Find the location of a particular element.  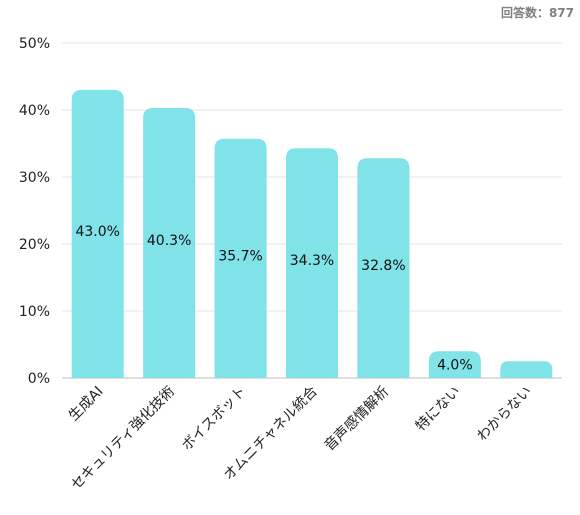

data-label: 43.0% is located at coordinates (97, 232).